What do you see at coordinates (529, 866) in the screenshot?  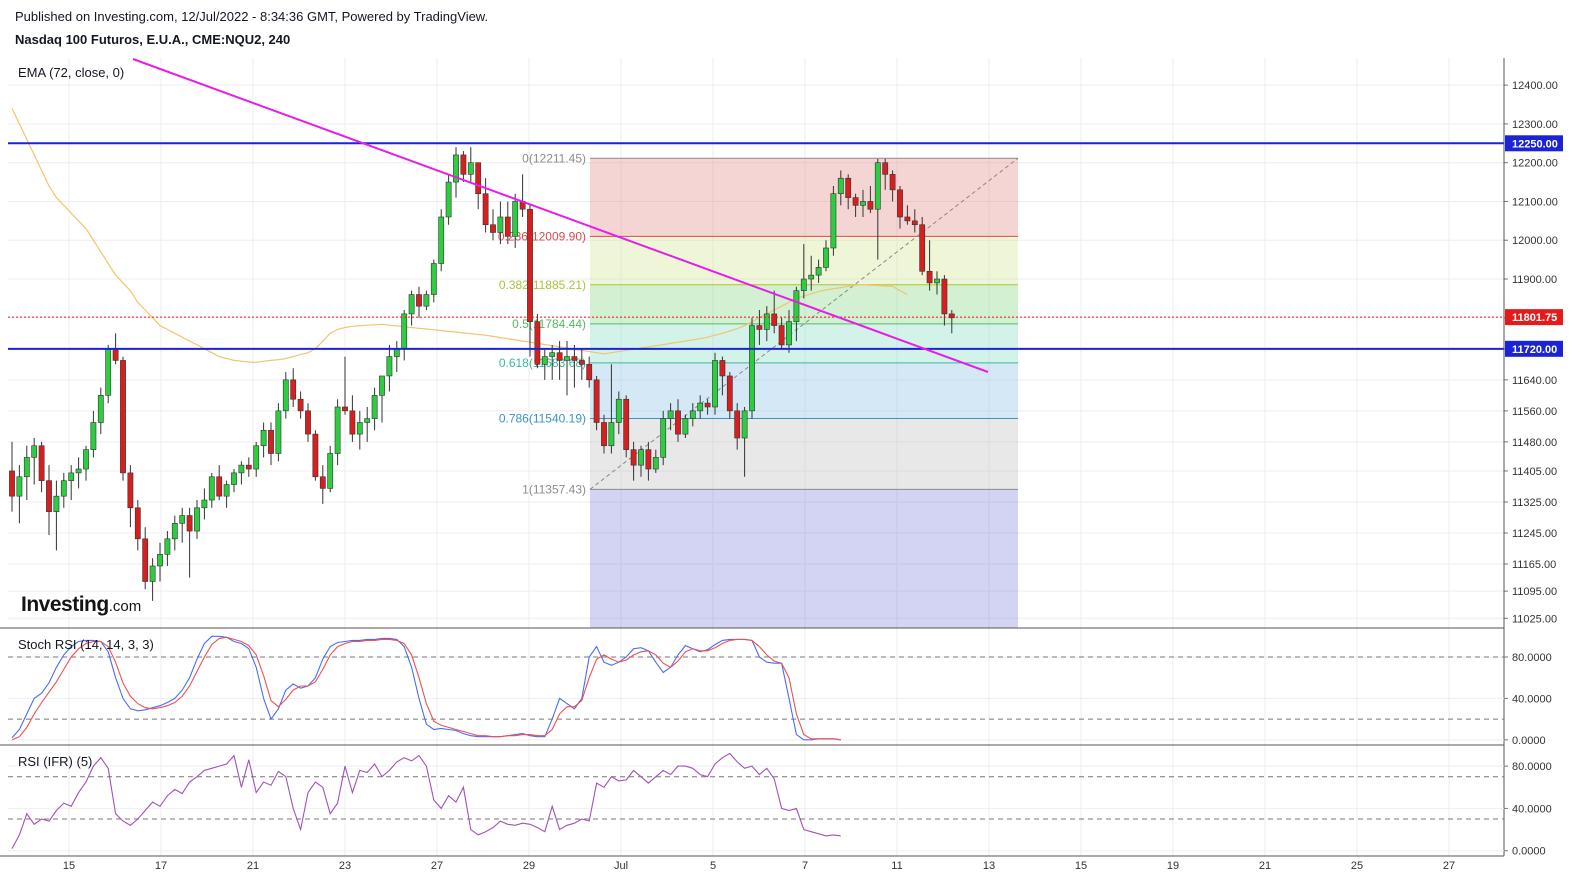 I see `x-tick-label: 29` at bounding box center [529, 866].